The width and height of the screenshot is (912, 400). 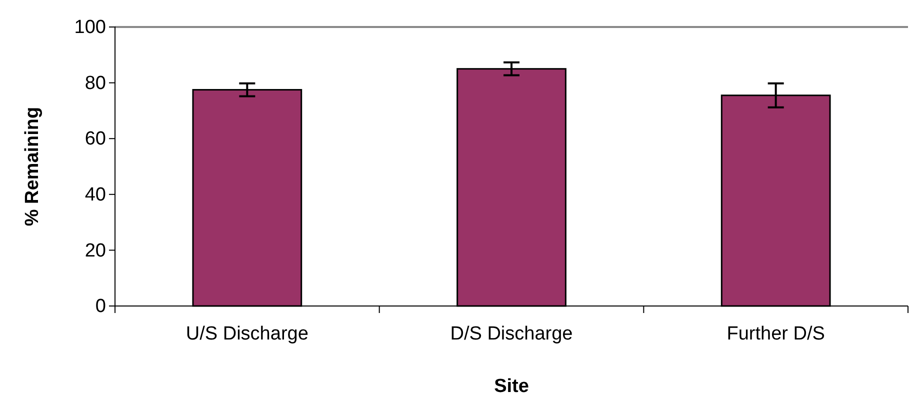 What do you see at coordinates (95, 195) in the screenshot?
I see `y-tick-label: 40` at bounding box center [95, 195].